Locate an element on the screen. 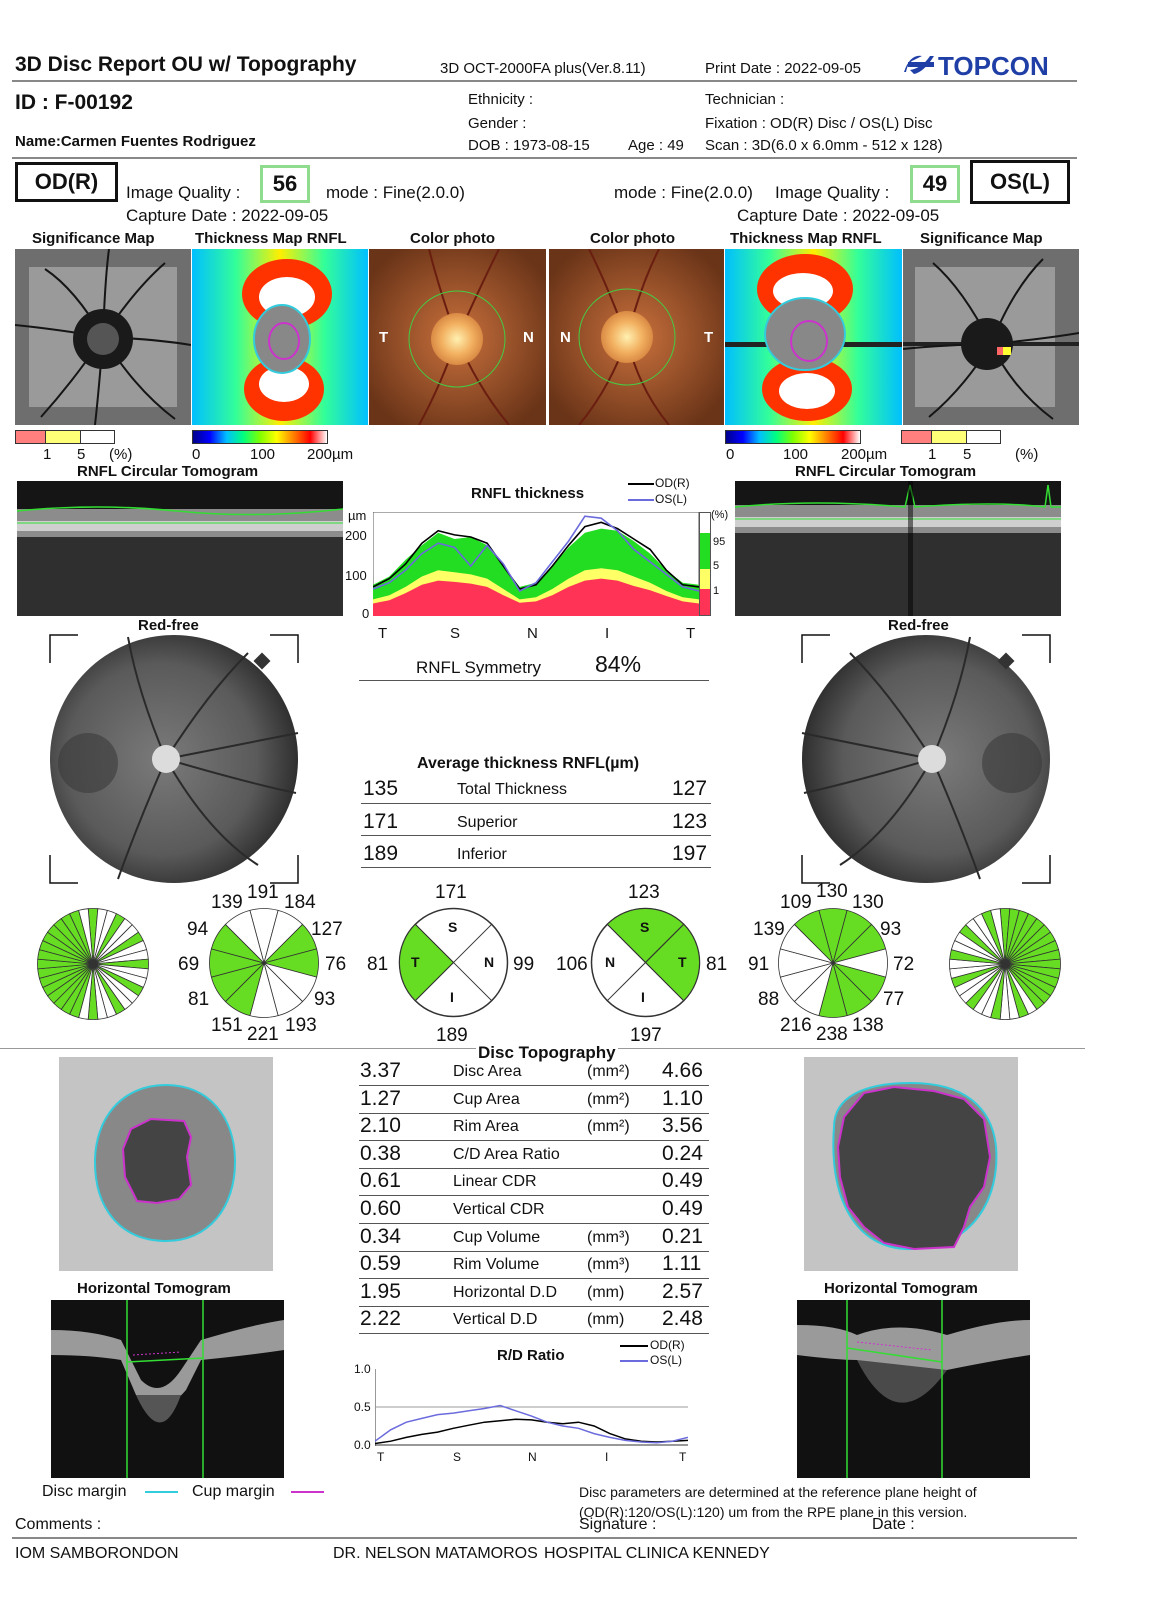 Image resolution: width=1149 pixels, height=1603 pixels. rd-legend-os: OS(L) is located at coordinates (666, 1360).